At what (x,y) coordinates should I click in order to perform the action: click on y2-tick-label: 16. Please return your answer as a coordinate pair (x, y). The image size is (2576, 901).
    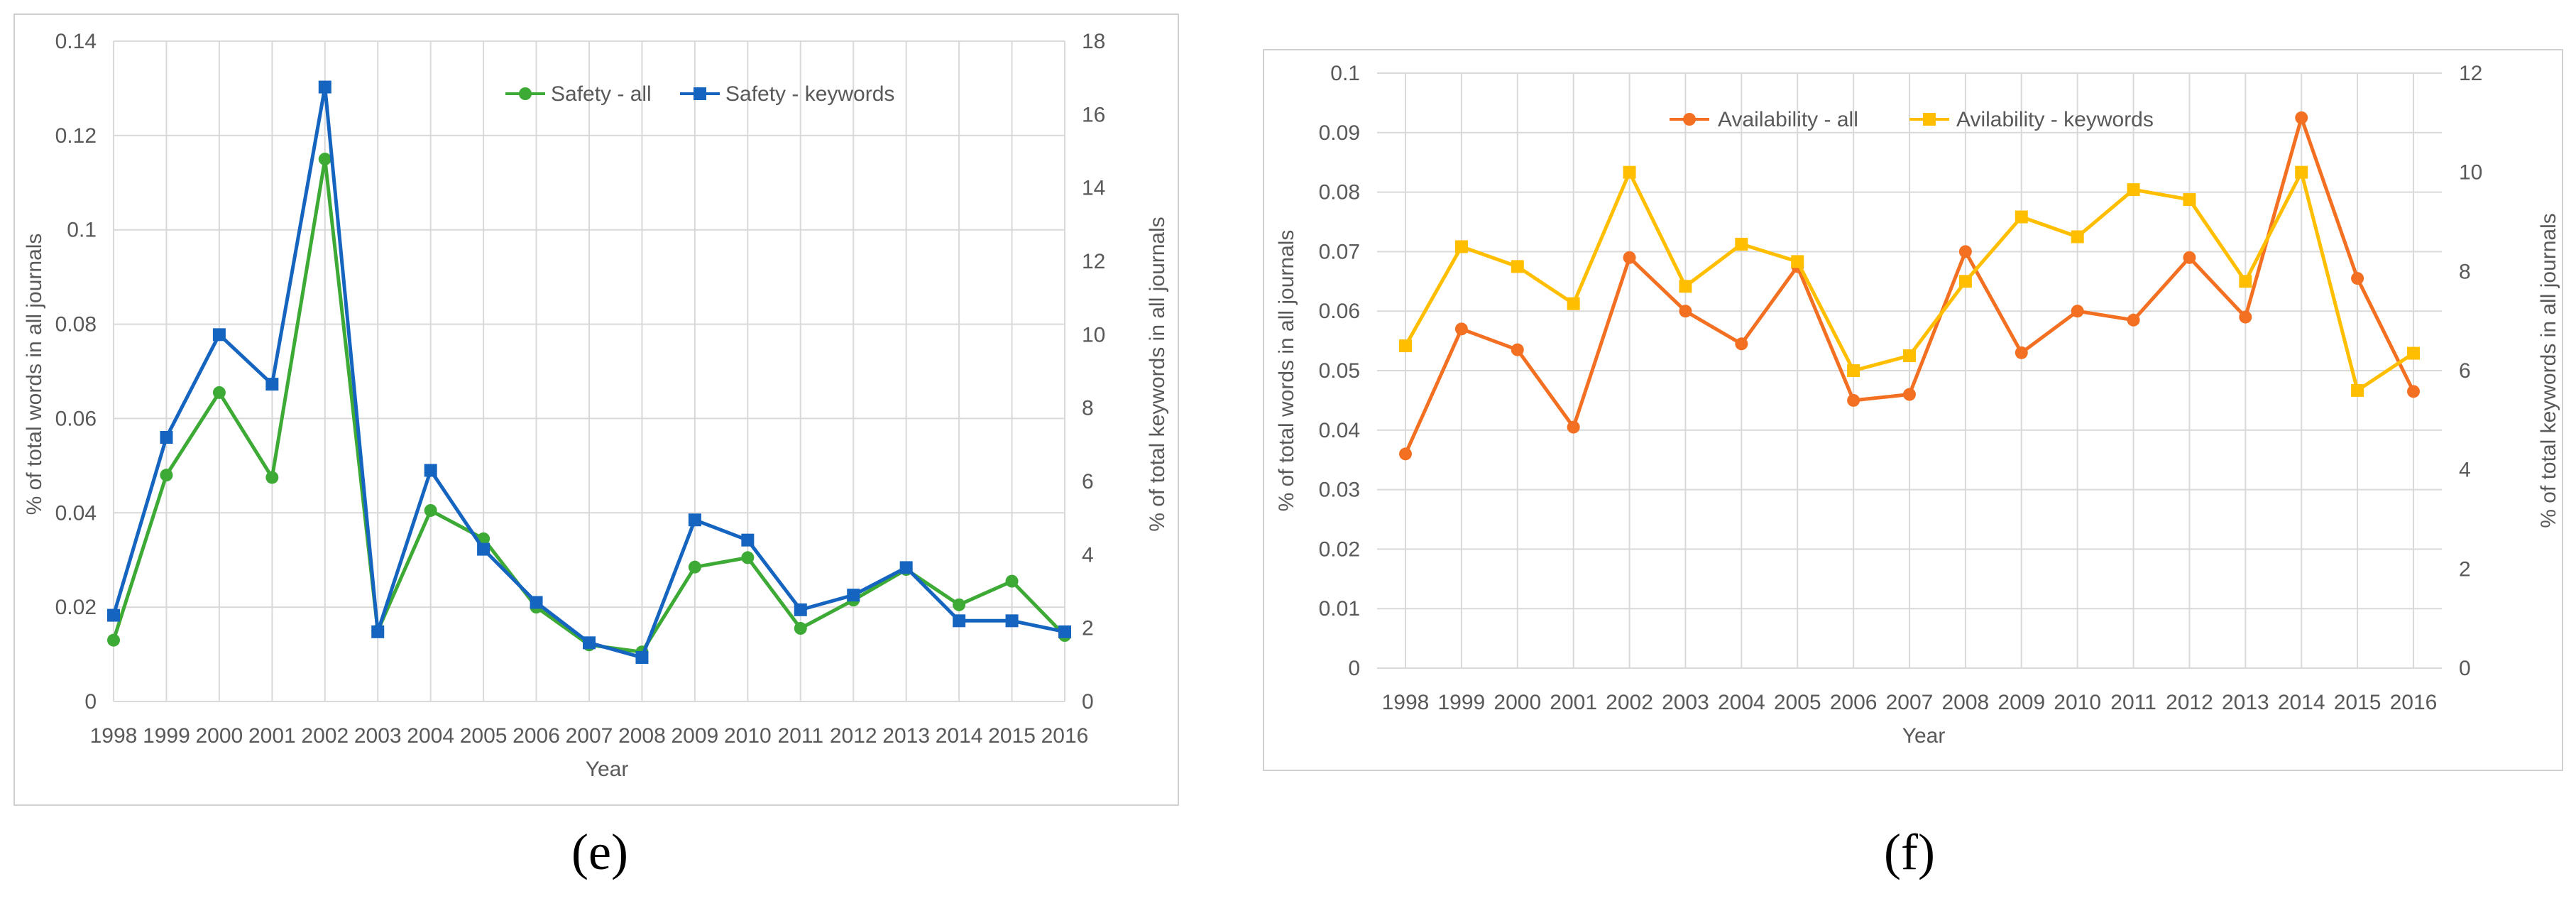
    Looking at the image, I should click on (1093, 115).